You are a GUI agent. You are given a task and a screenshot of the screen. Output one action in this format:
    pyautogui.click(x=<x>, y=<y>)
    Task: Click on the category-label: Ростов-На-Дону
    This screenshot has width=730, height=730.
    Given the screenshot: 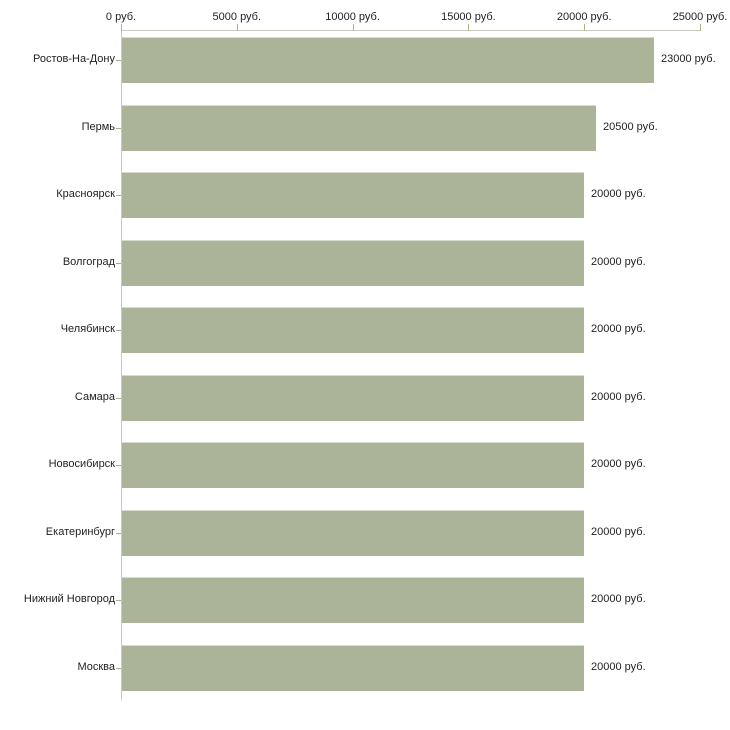 What is the action you would take?
    pyautogui.click(x=73, y=59)
    